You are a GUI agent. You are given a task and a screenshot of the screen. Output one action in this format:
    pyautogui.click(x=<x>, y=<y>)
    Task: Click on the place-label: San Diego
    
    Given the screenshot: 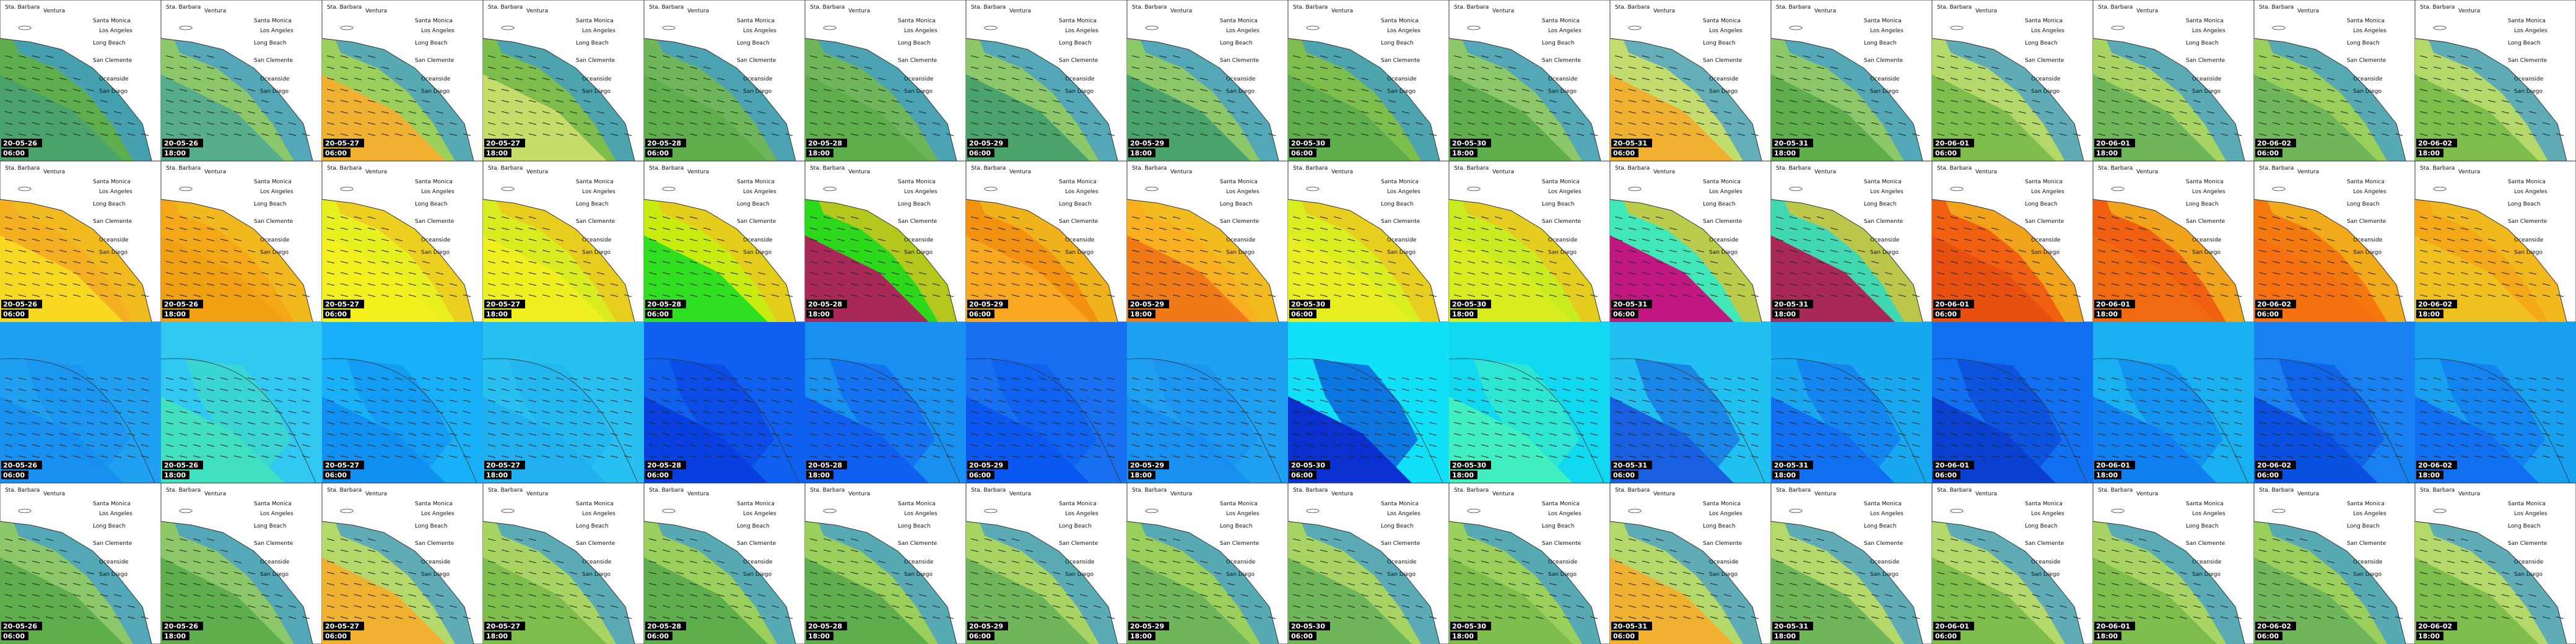 What is the action you would take?
    pyautogui.click(x=757, y=92)
    